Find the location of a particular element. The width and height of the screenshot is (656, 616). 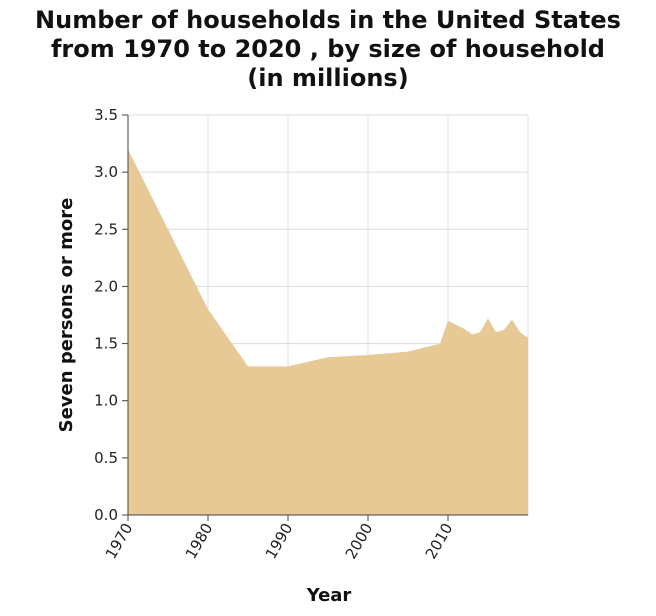

y-tick-label: 3.5 is located at coordinates (106, 115).